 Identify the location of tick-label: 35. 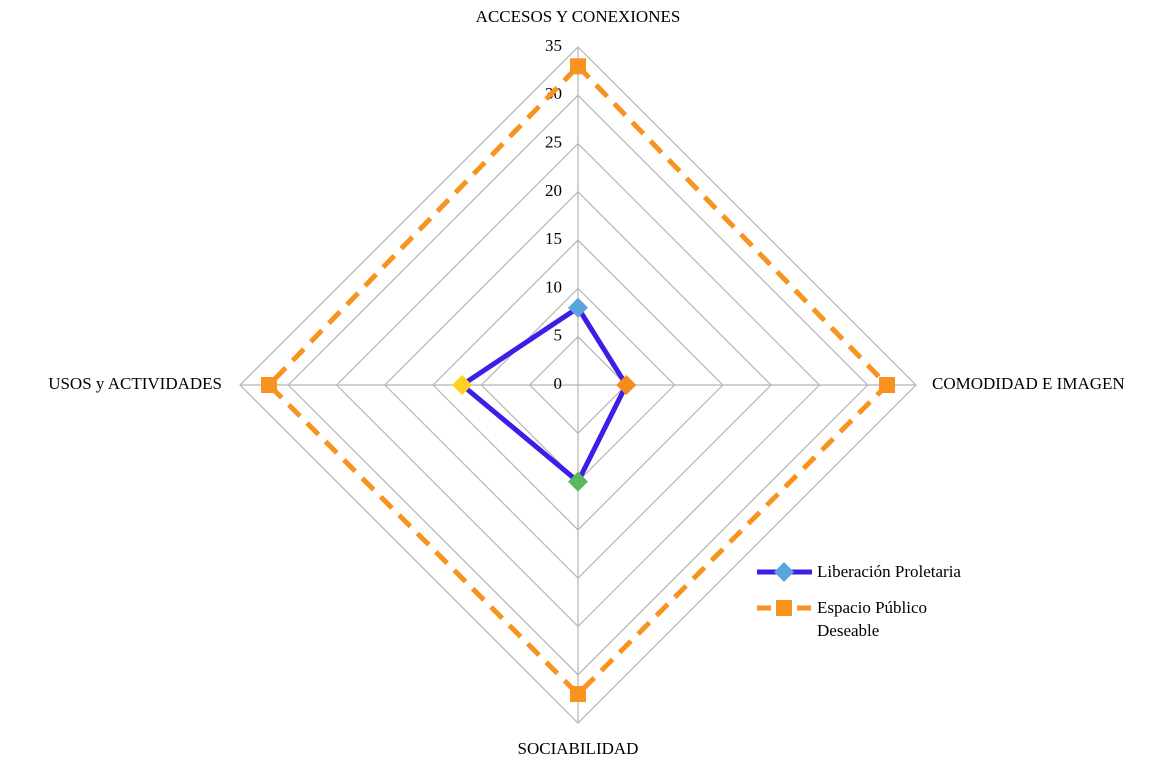
(553, 45).